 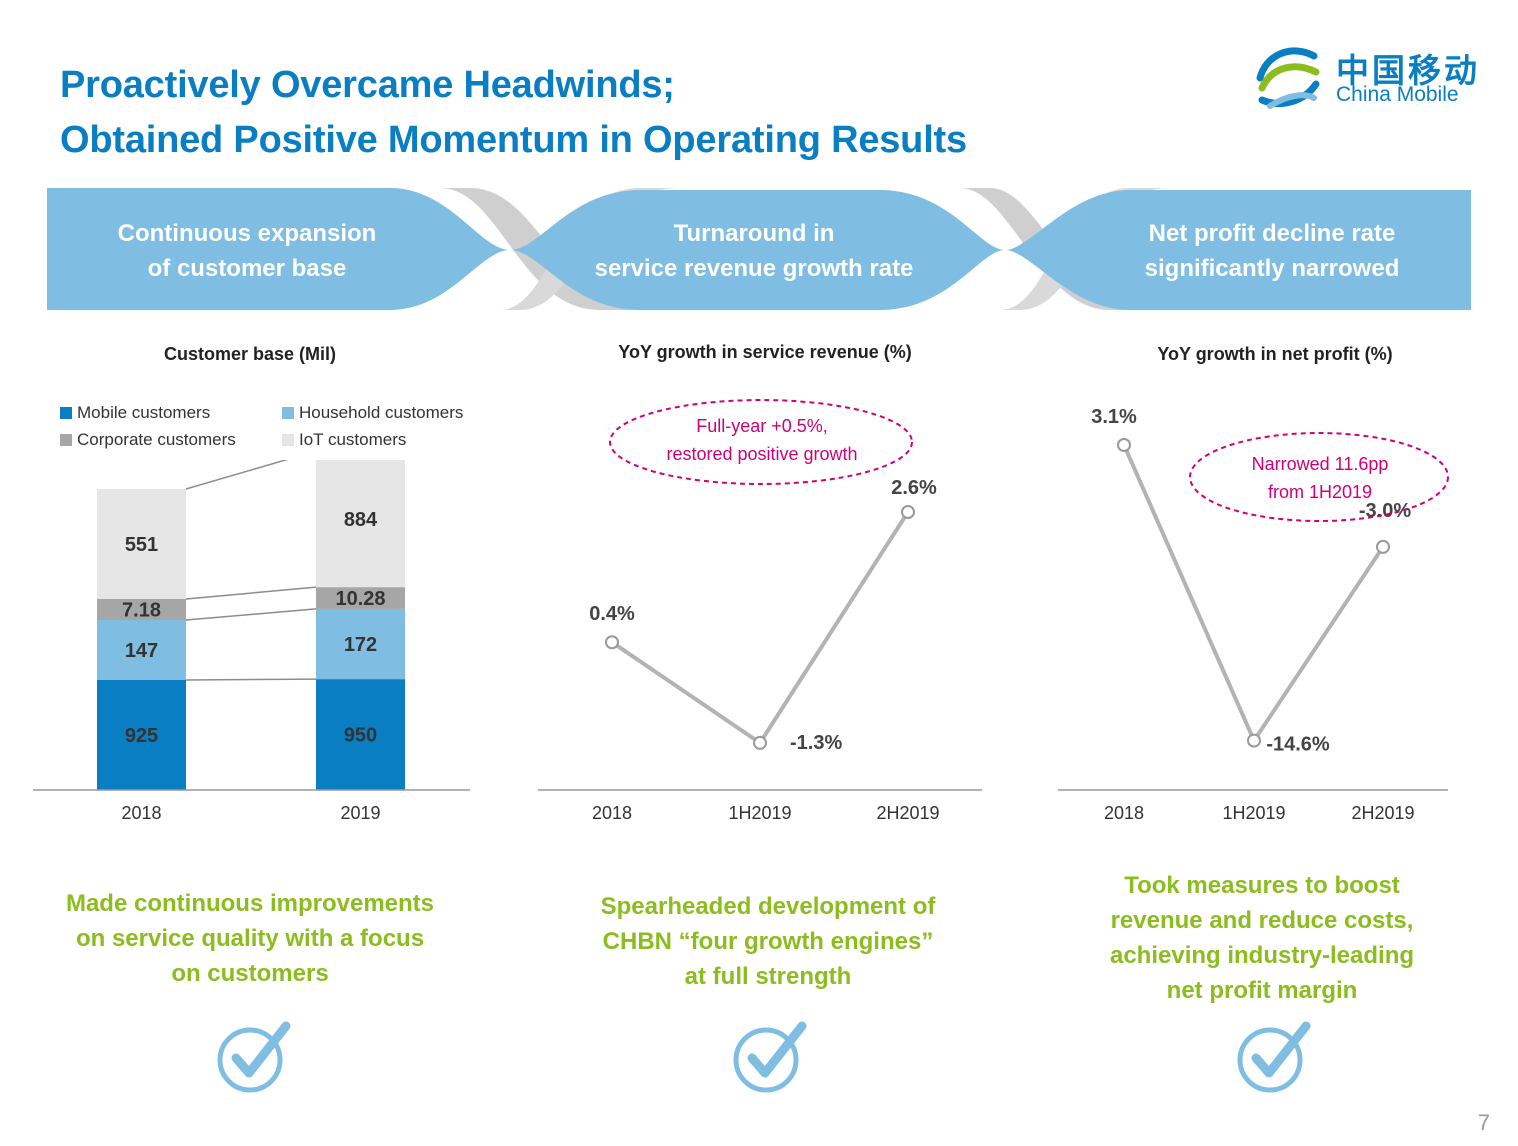 I want to click on data-label: 950, so click(x=360, y=736).